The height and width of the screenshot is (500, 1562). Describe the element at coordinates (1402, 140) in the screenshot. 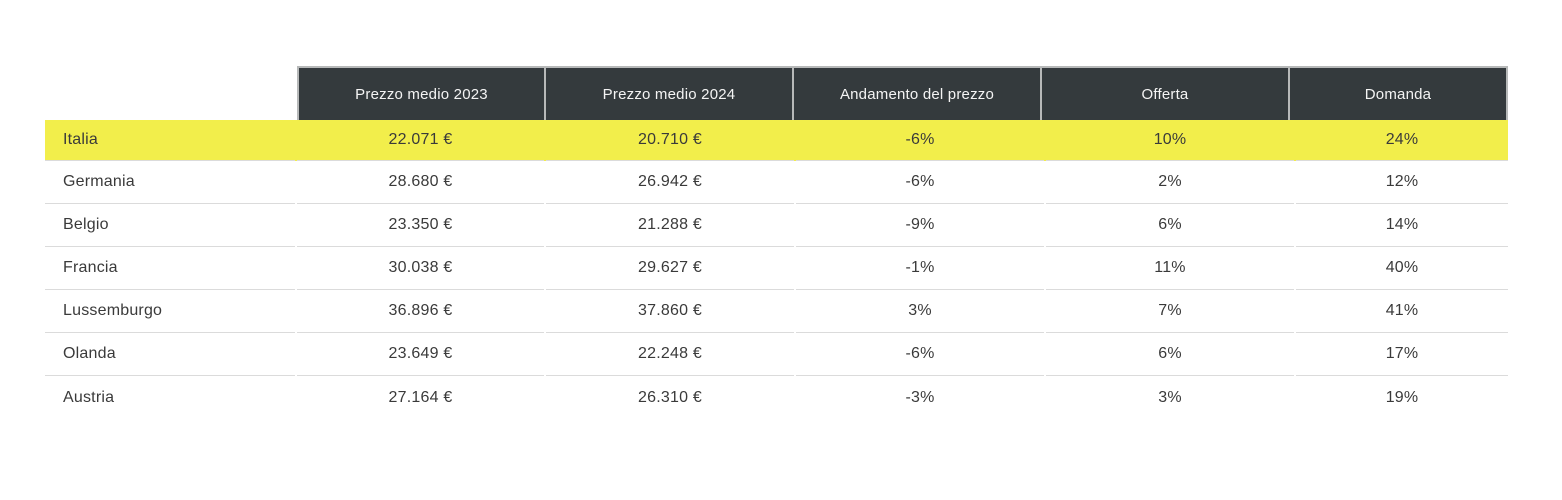

I see `demand-cell: 24%` at that location.